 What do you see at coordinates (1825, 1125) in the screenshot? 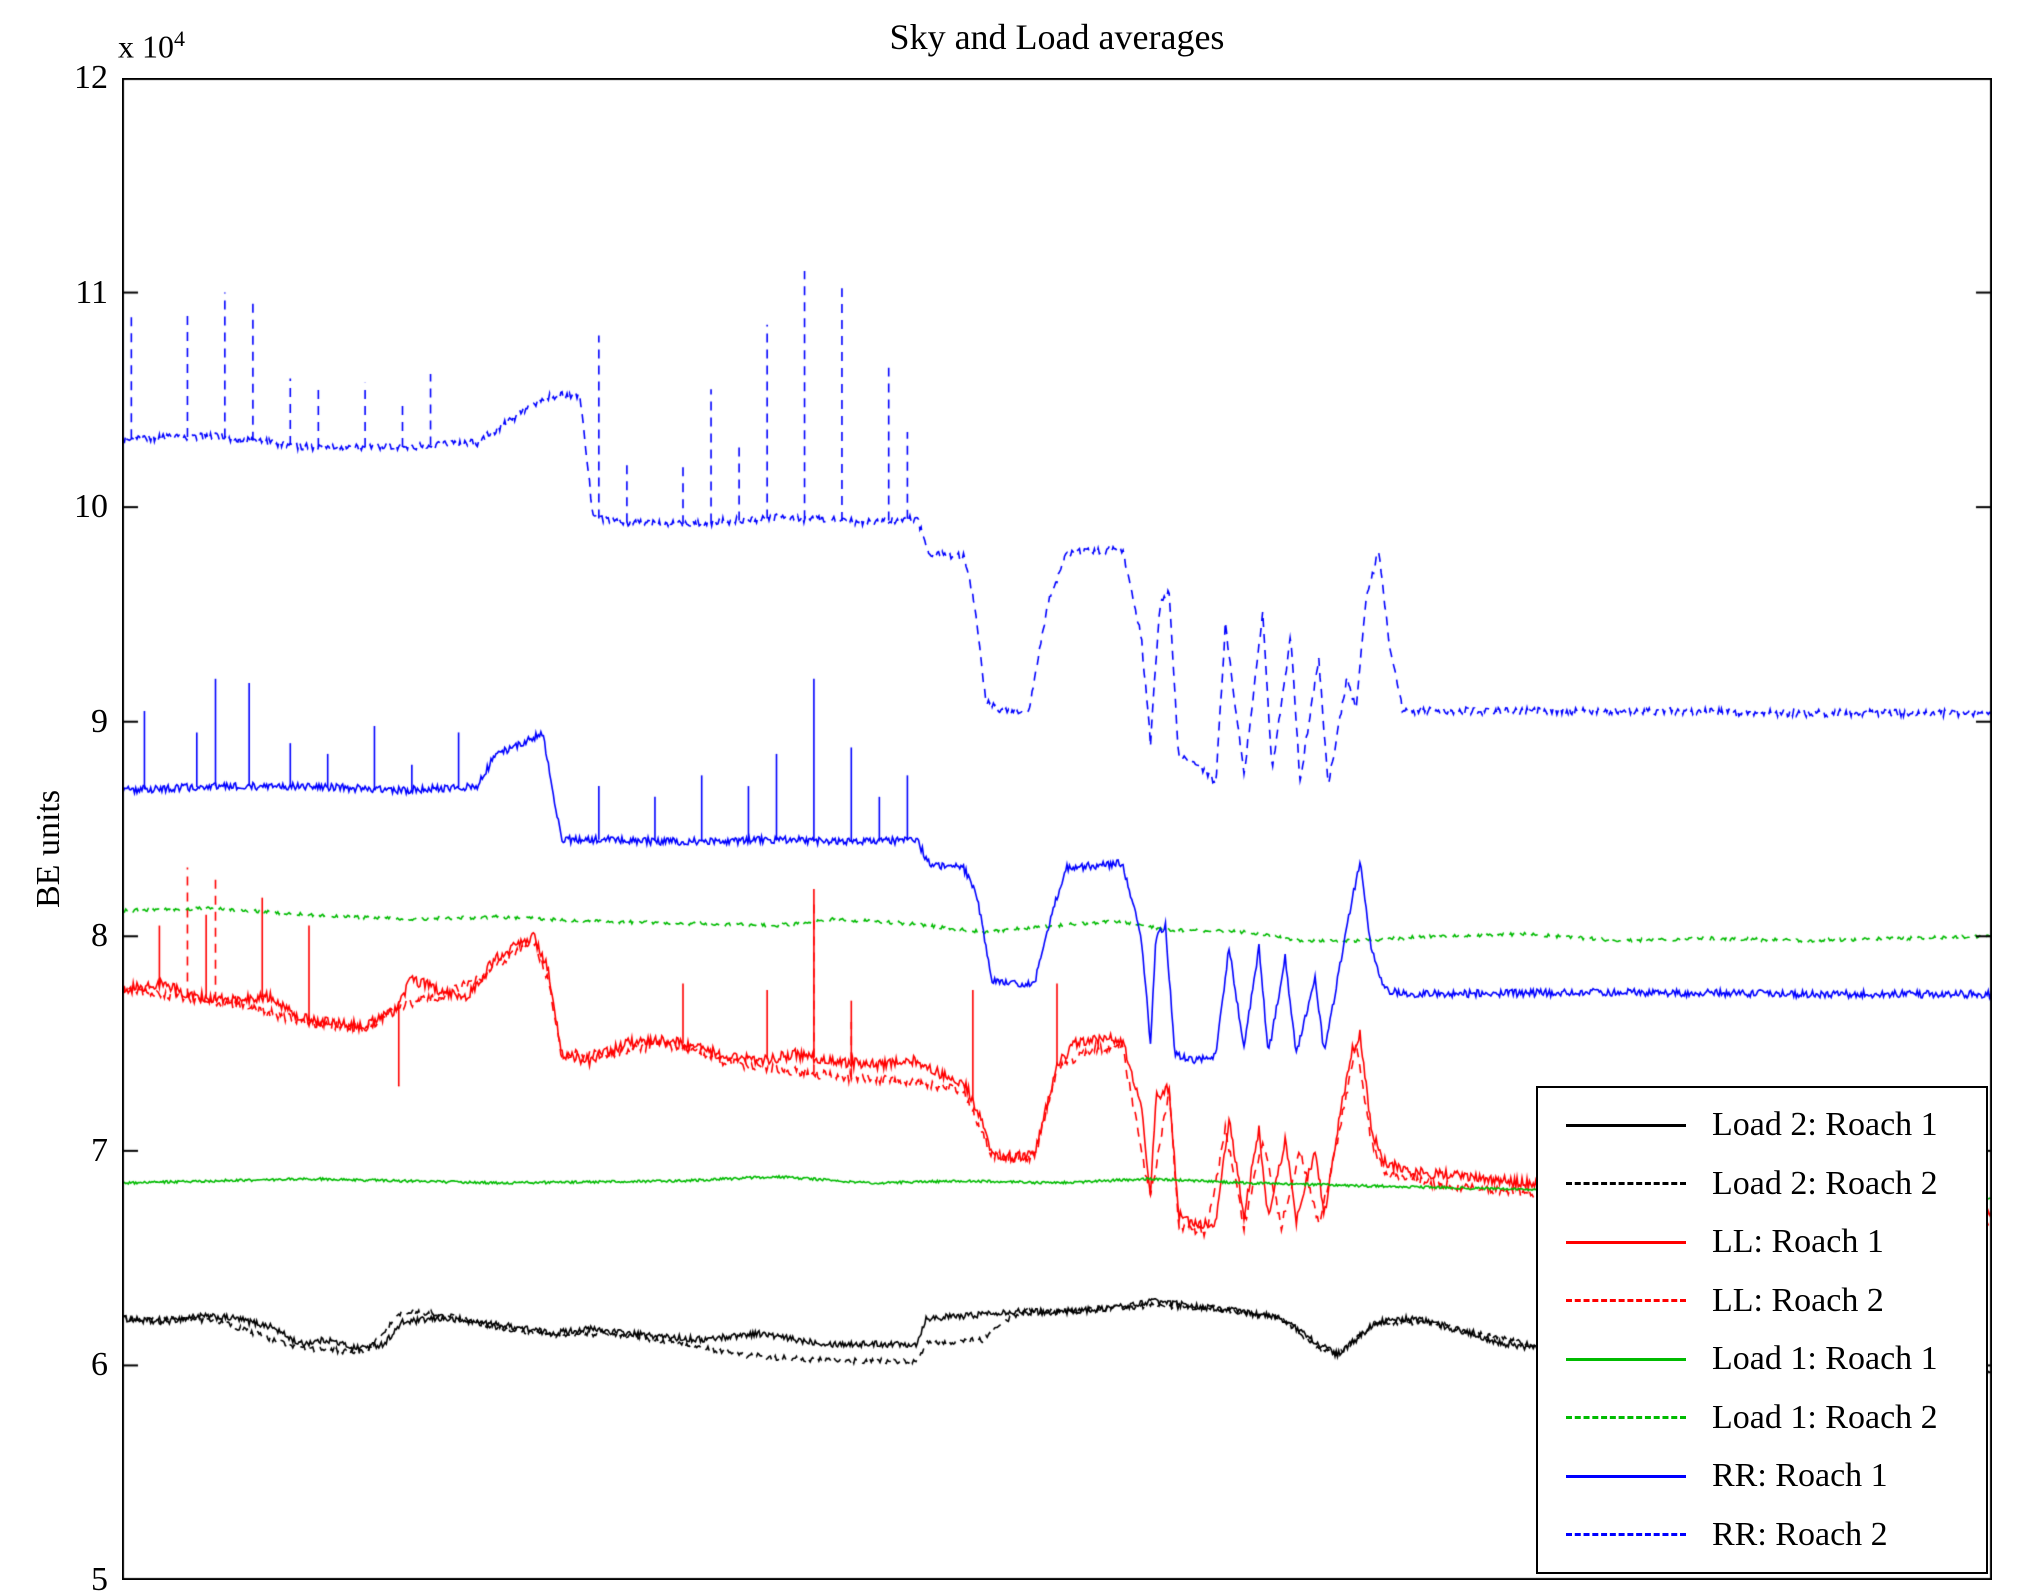
I see `legend-label: Load 2: Roach 1` at bounding box center [1825, 1125].